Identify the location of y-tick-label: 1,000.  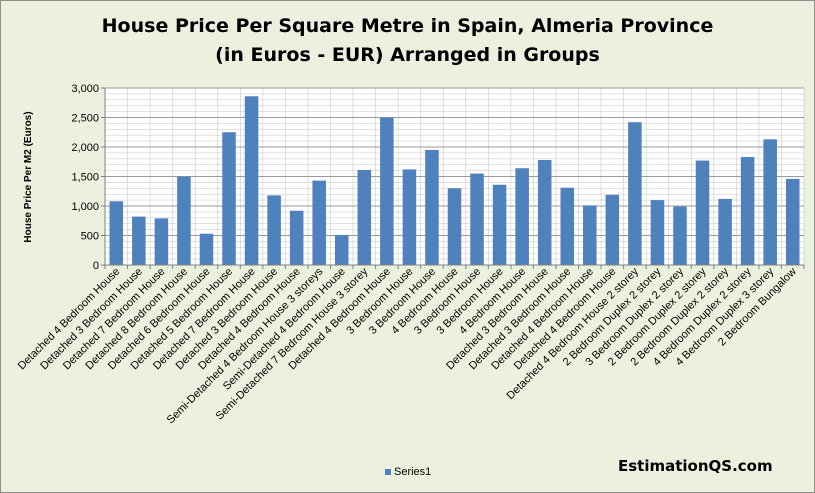
(85, 207).